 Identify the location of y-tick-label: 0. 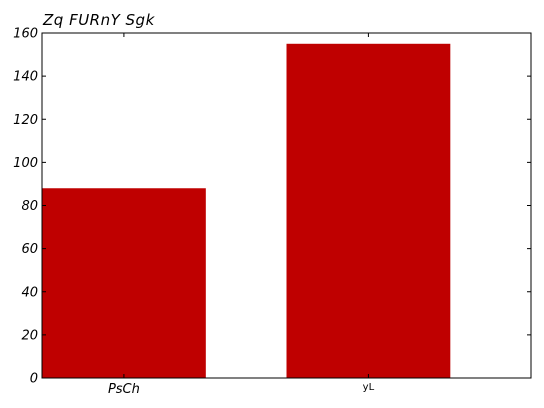
(34, 379).